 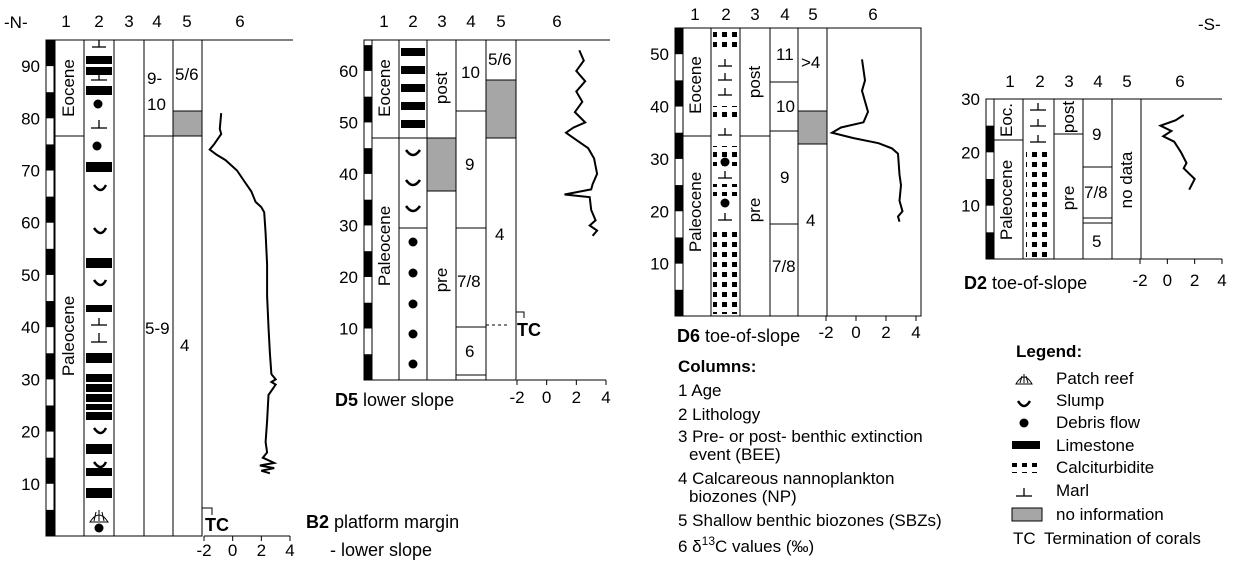 I want to click on d2-d13c-curve, so click(x=1176, y=152).